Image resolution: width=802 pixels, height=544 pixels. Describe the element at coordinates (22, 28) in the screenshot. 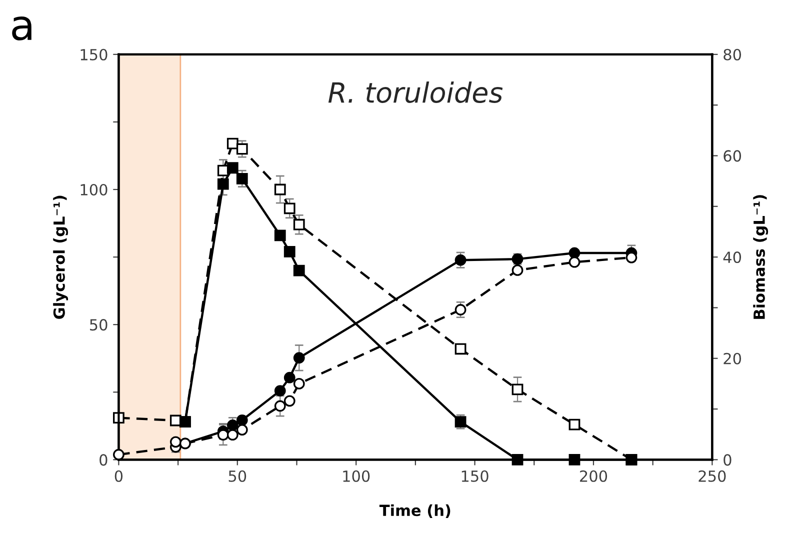

I see `text: a` at that location.